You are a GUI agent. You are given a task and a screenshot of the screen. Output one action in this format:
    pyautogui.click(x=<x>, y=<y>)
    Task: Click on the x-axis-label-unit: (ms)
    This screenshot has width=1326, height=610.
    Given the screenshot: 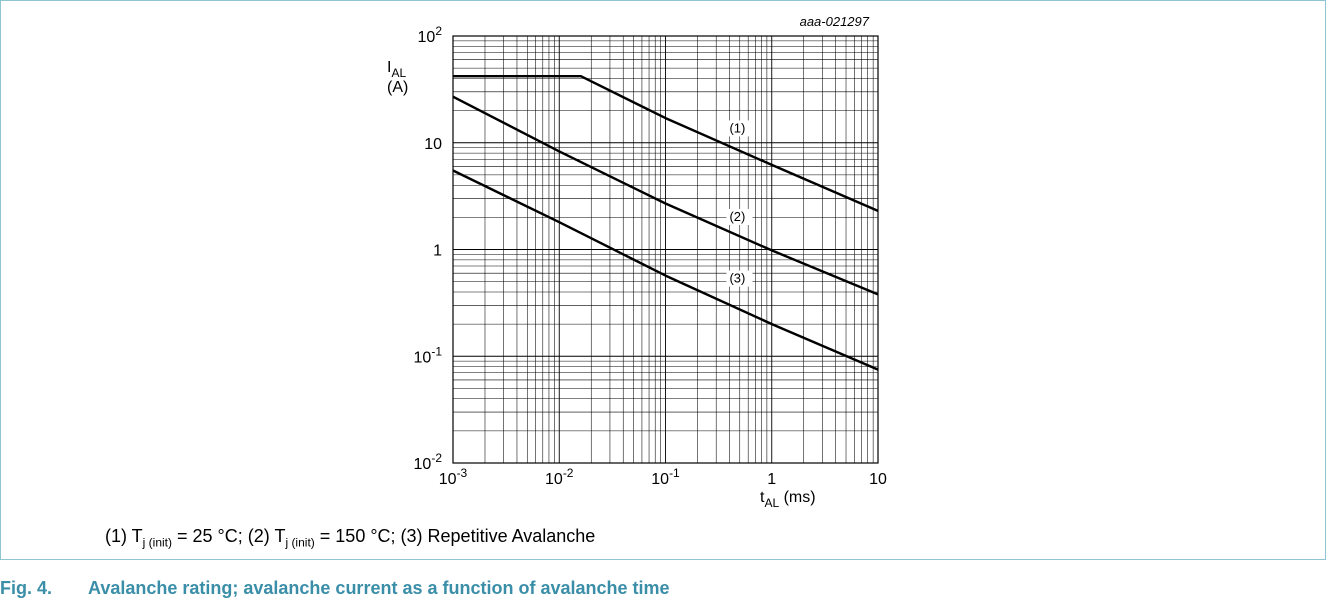 What is the action you would take?
    pyautogui.click(x=797, y=497)
    